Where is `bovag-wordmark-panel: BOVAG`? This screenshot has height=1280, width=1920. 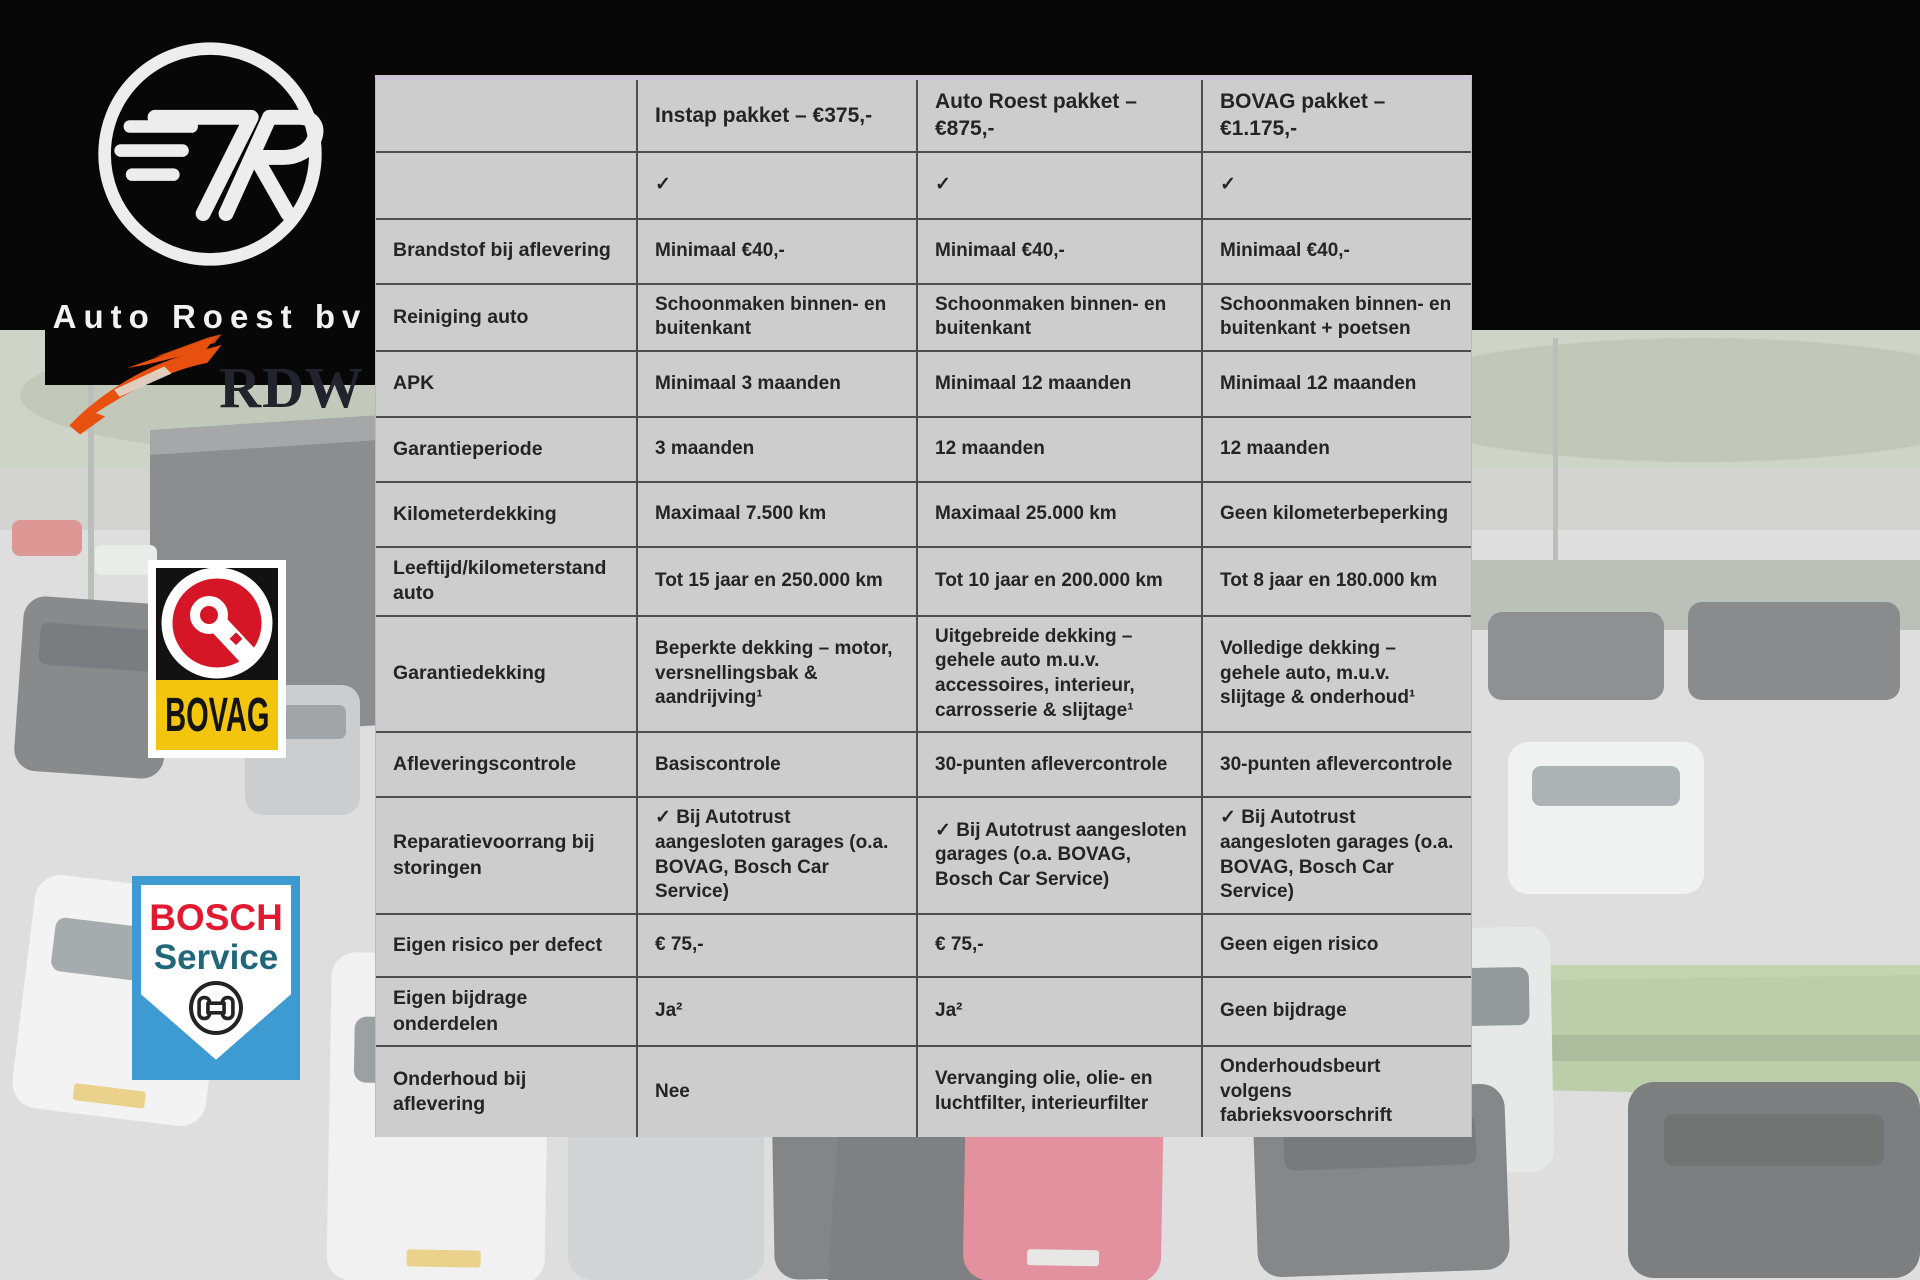
bovag-wordmark-panel: BOVAG is located at coordinates (217, 715).